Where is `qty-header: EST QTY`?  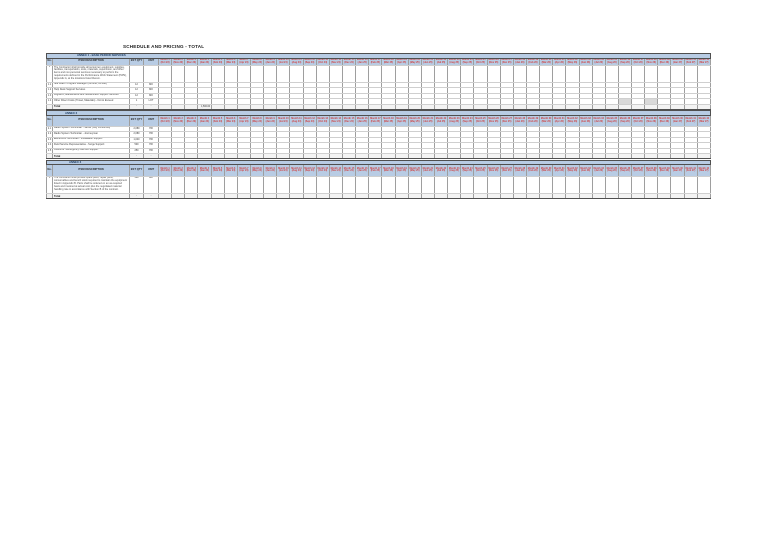
qty-header: EST QTY is located at coordinates (136, 170).